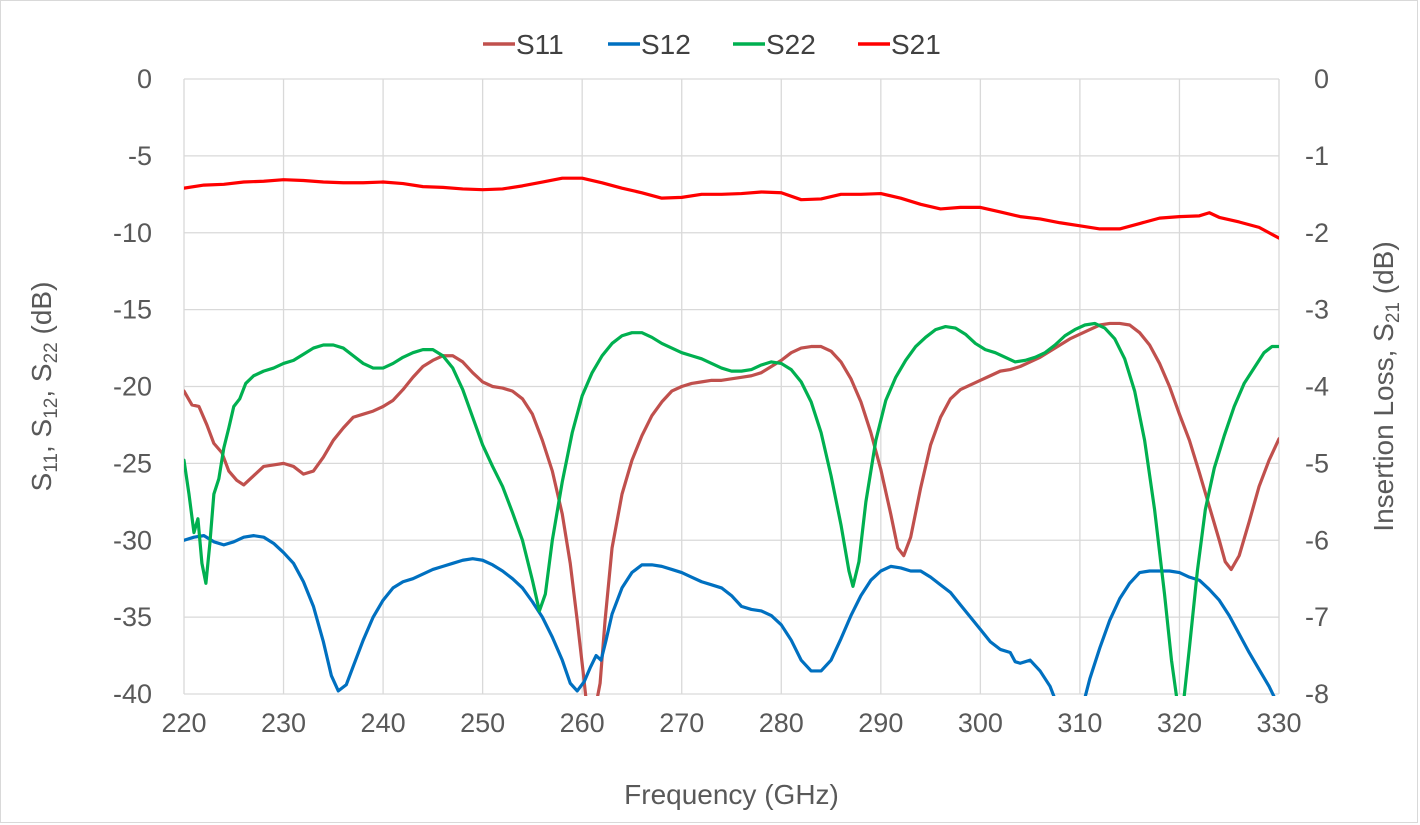 The width and height of the screenshot is (1420, 825). What do you see at coordinates (1079, 723) in the screenshot?
I see `x-tick-label: 310` at bounding box center [1079, 723].